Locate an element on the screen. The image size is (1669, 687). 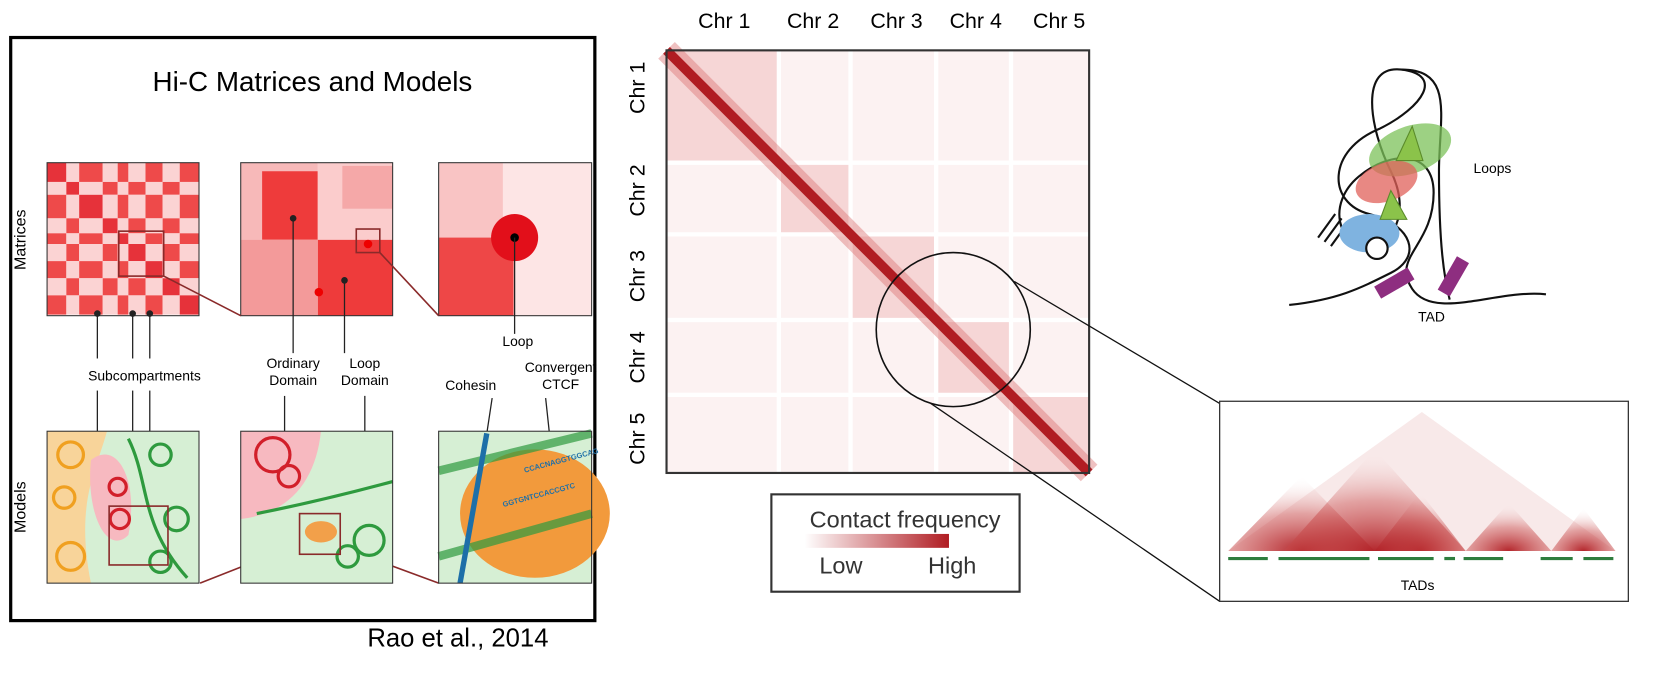
label-line: Loop is located at coordinates (364, 362).